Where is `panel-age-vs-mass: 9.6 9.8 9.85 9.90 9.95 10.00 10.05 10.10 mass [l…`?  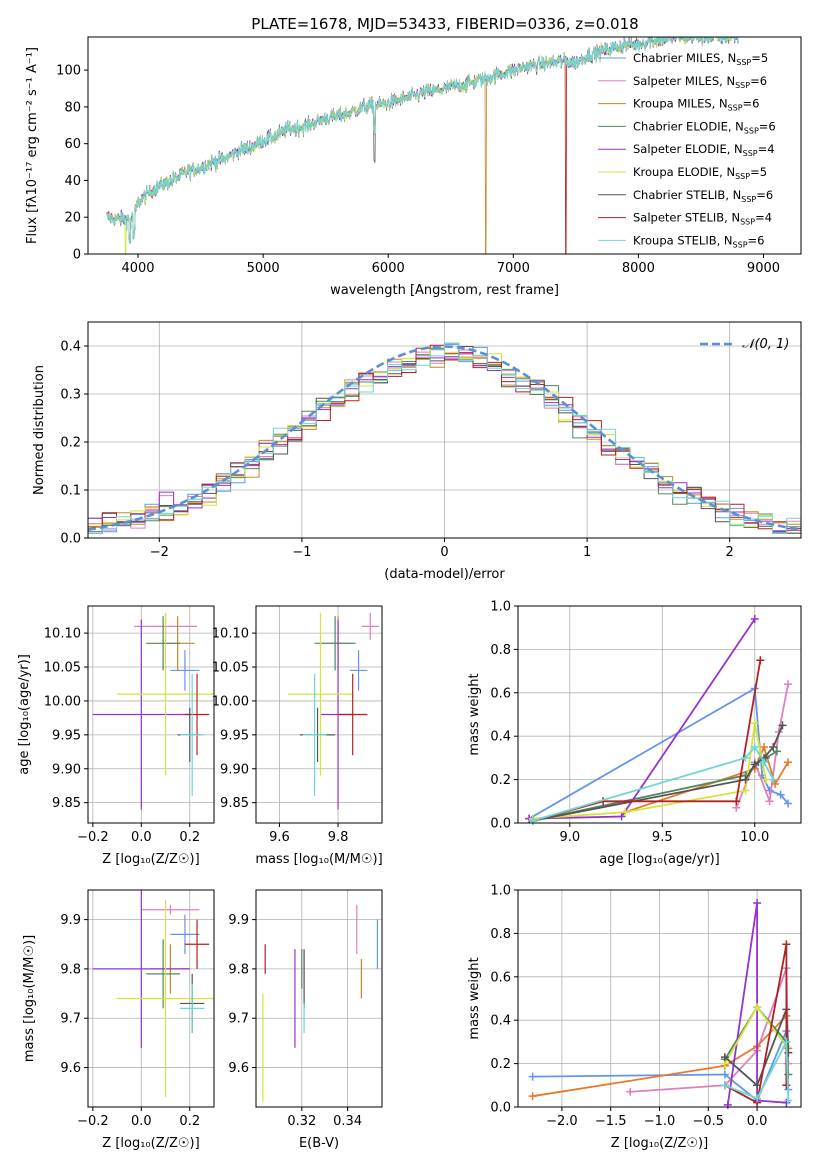
panel-age-vs-mass: 9.6 9.8 9.85 9.90 9.95 10.00 10.05 10.10 mass [l… is located at coordinates (297, 736).